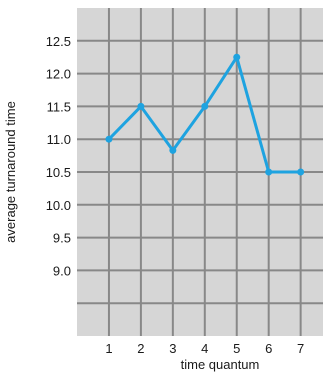 Image resolution: width=323 pixels, height=375 pixels. Describe the element at coordinates (236, 348) in the screenshot. I see `x-tick-label: 5` at that location.